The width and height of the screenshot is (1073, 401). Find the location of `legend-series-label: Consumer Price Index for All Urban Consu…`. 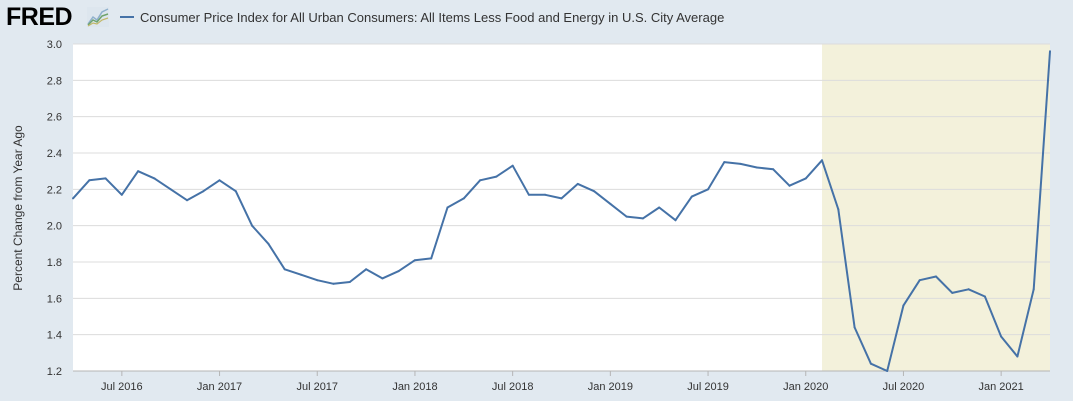

legend-series-label: Consumer Price Index for All Urban Consu… is located at coordinates (432, 17).